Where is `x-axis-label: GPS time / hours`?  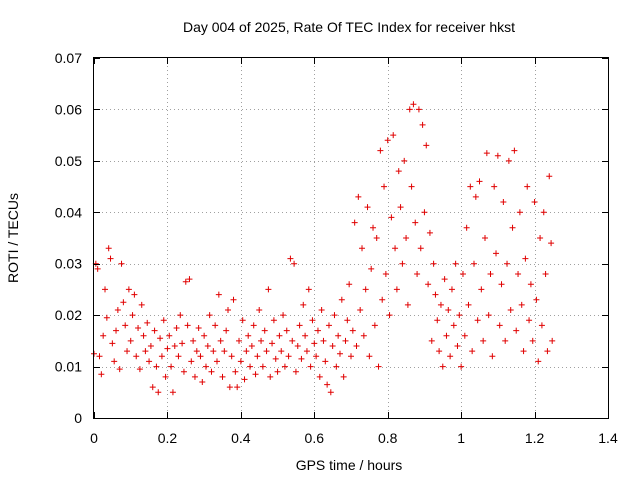
x-axis-label: GPS time / hours is located at coordinates (349, 465).